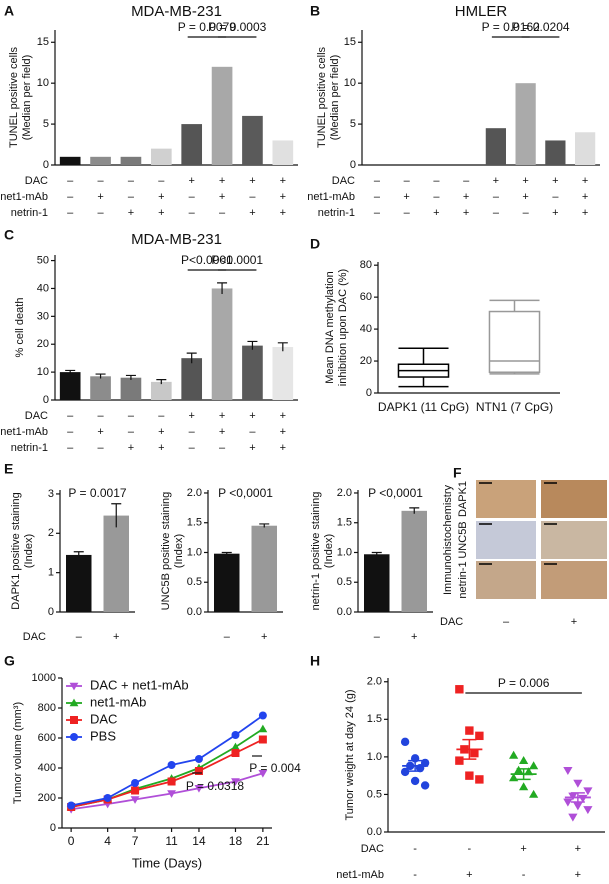 The image size is (609, 884). What do you see at coordinates (194, 552) in the screenshot?
I see `y-tick-label: 1.0` at bounding box center [194, 552].